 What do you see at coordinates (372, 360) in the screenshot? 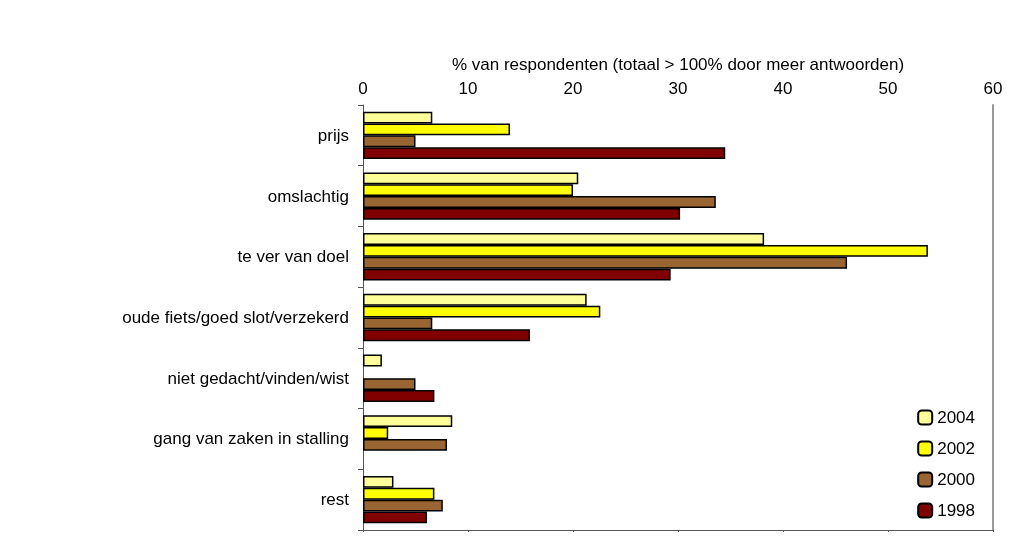
I see `bar` at bounding box center [372, 360].